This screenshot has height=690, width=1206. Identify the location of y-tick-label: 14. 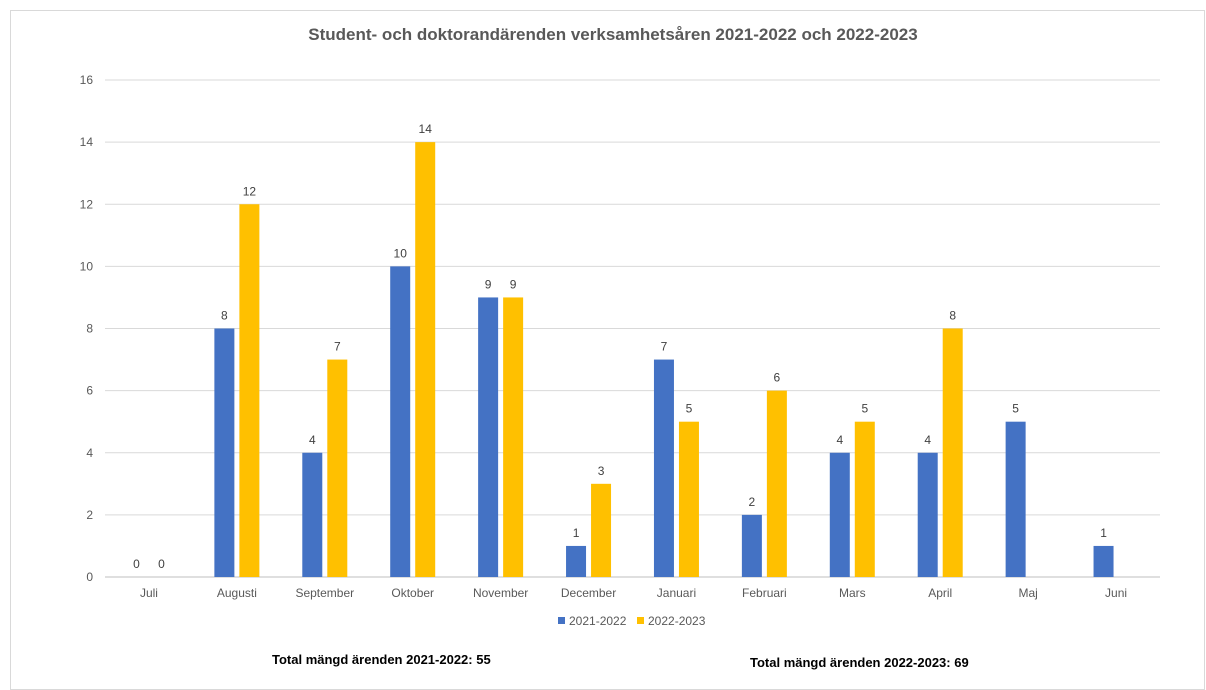
(87, 142).